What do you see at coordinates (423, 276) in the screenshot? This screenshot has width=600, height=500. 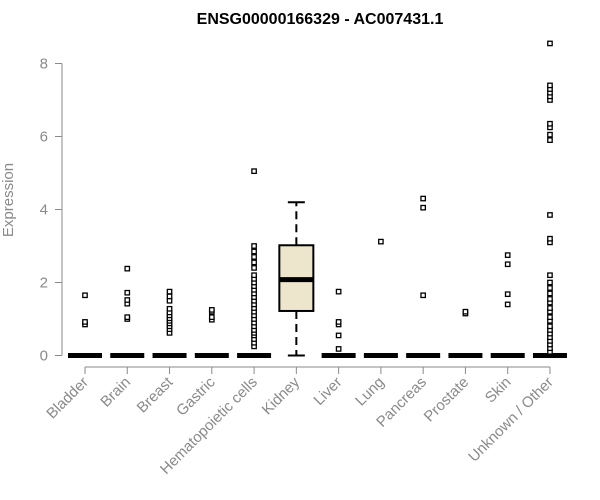 I see `box-pancreas` at bounding box center [423, 276].